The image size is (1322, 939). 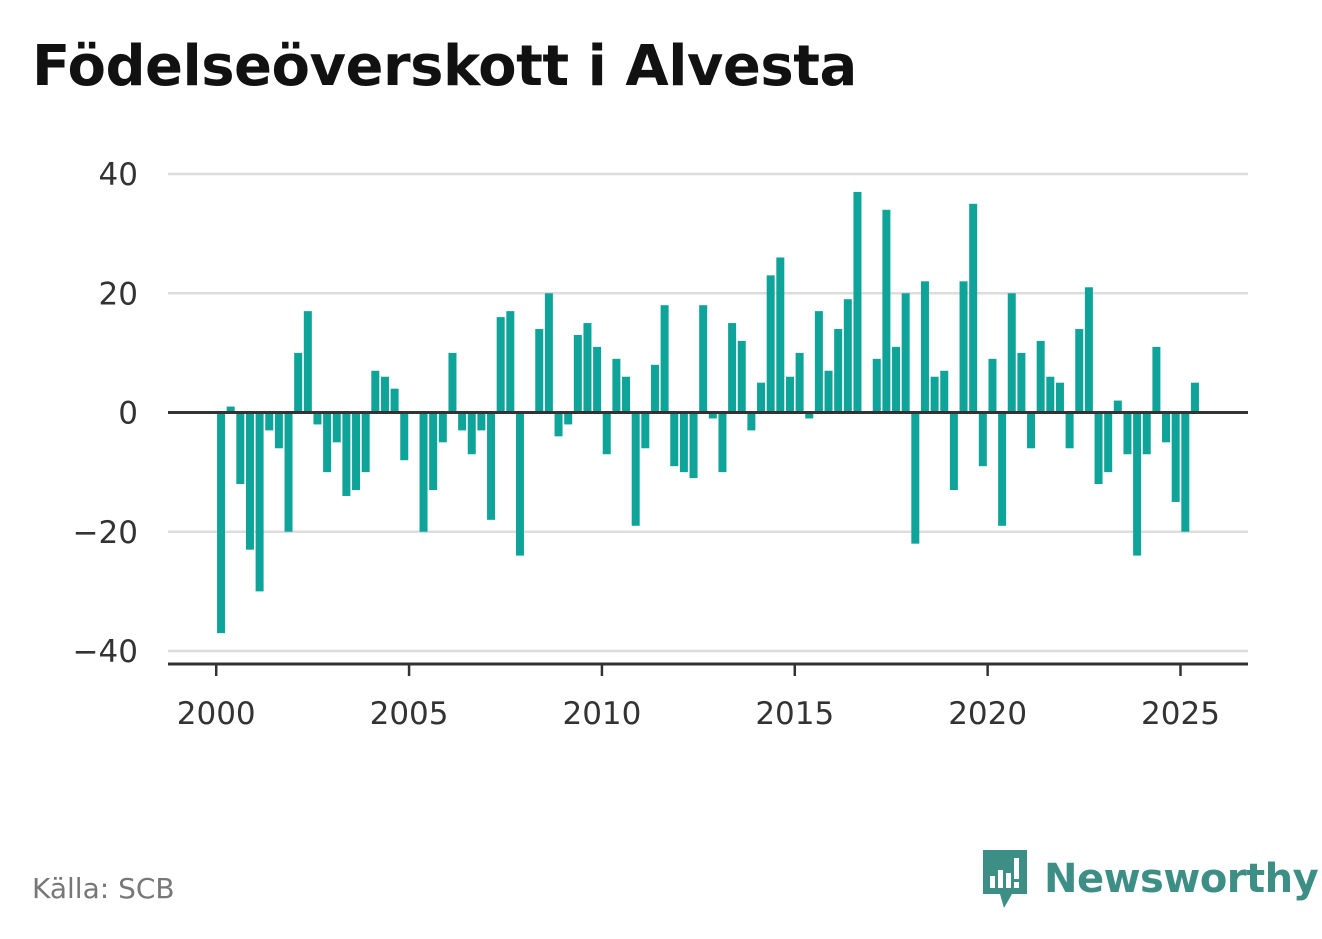 What do you see at coordinates (216, 714) in the screenshot?
I see `x-tick-label: 2000` at bounding box center [216, 714].